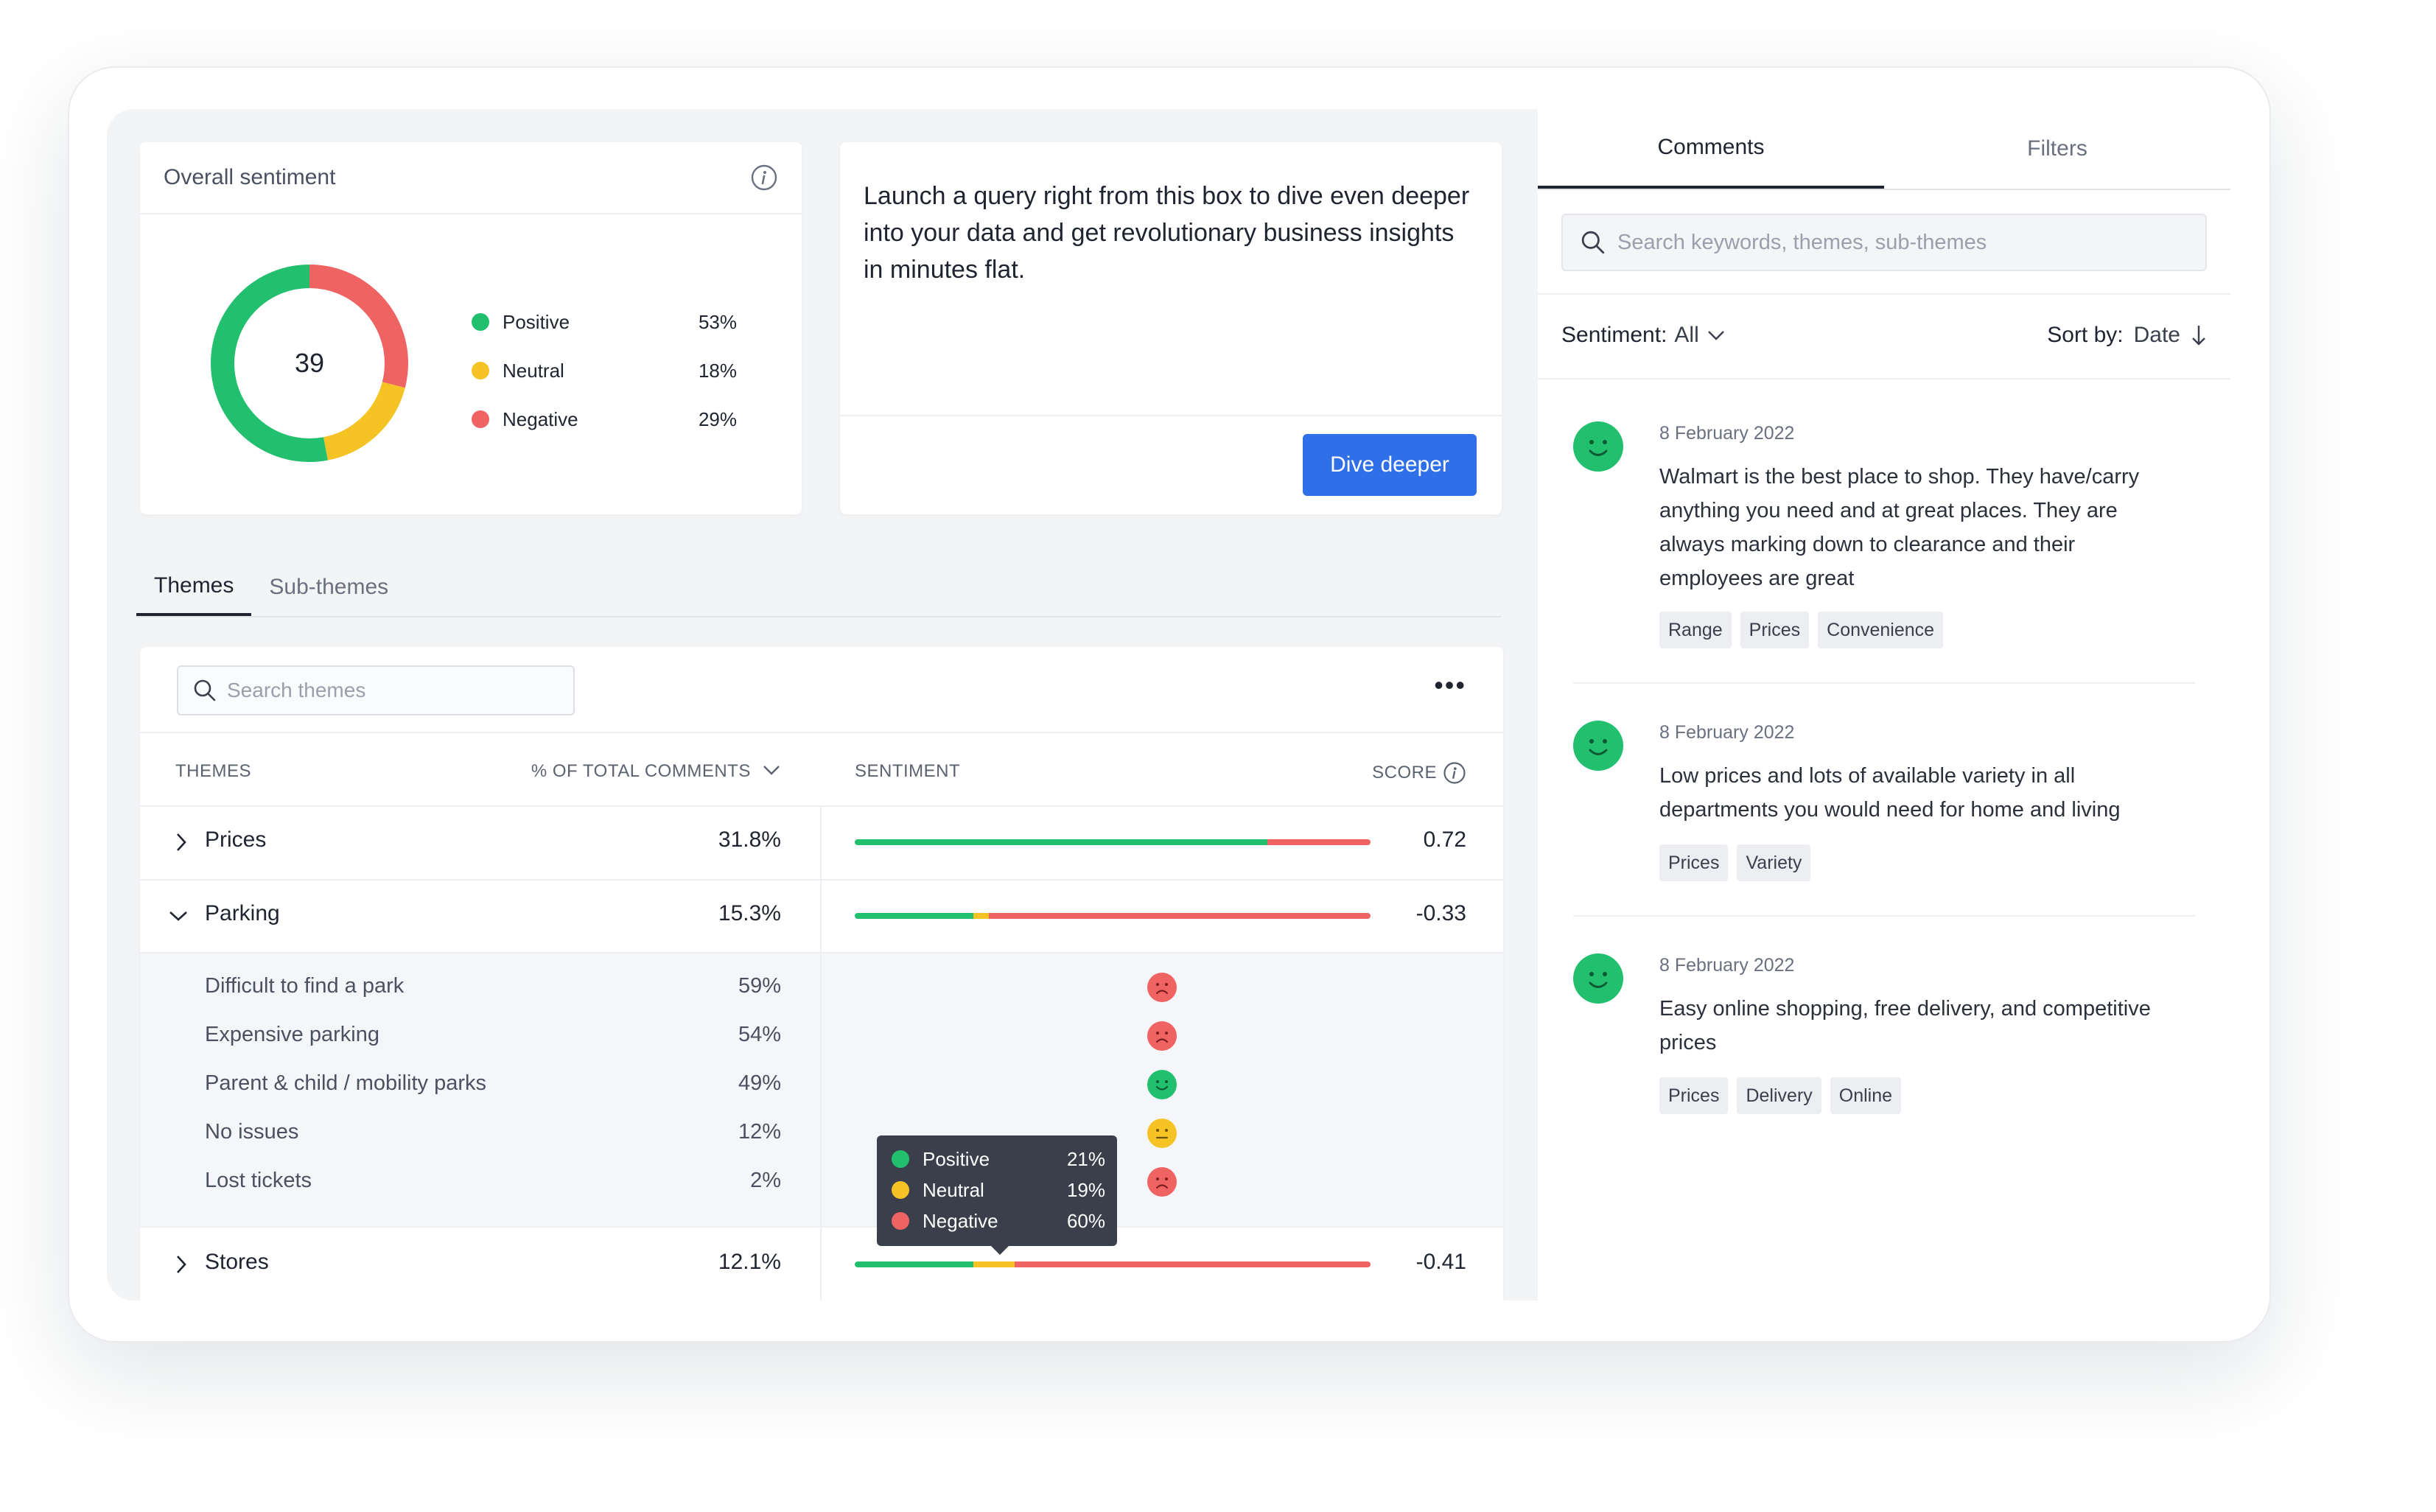 This screenshot has height=1512, width=2436. What do you see at coordinates (329, 587) in the screenshot?
I see `tab-sub-themes: Sub-themes` at bounding box center [329, 587].